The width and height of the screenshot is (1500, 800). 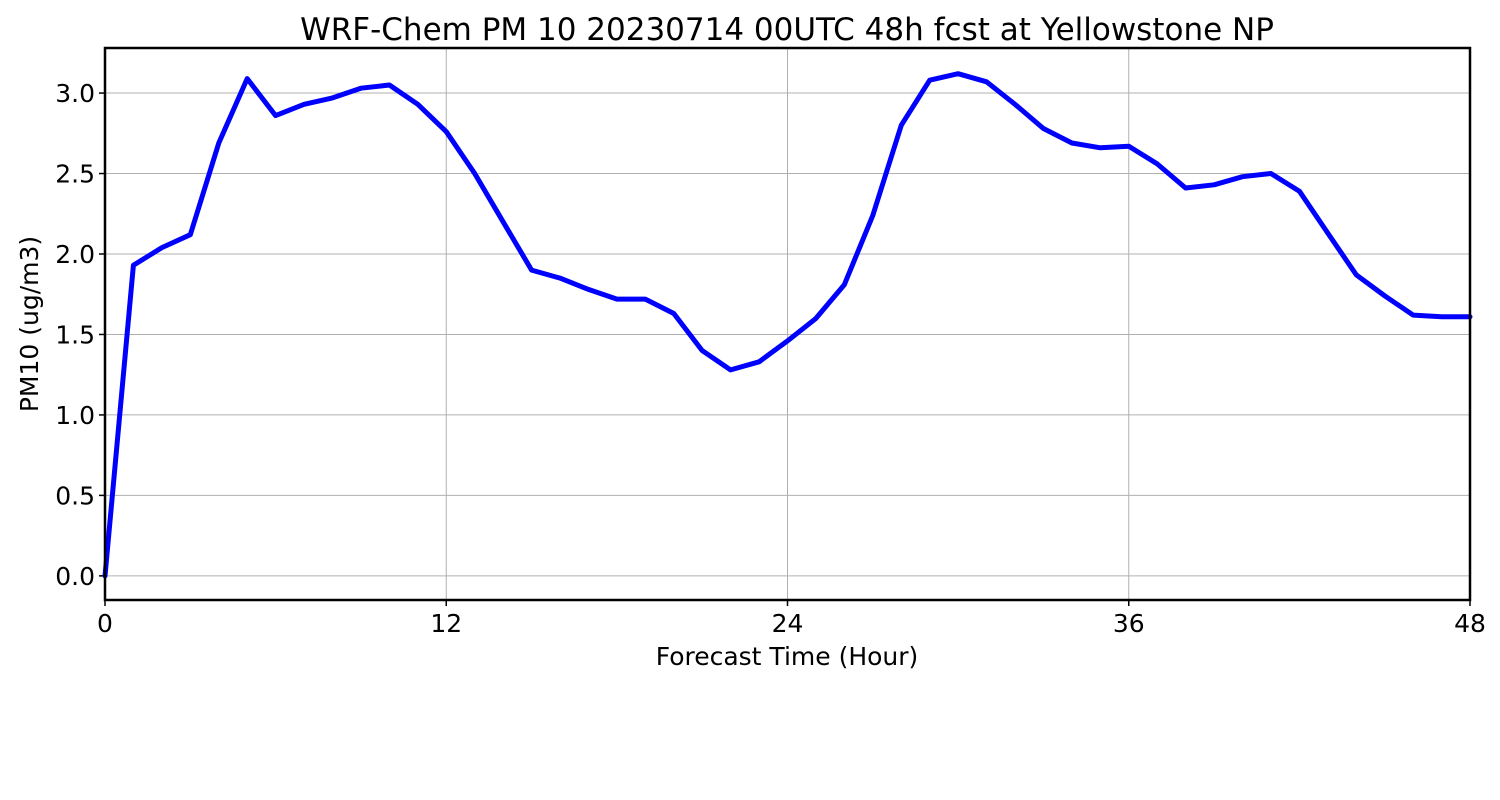 What do you see at coordinates (1129, 623) in the screenshot?
I see `x-tick-label: 36` at bounding box center [1129, 623].